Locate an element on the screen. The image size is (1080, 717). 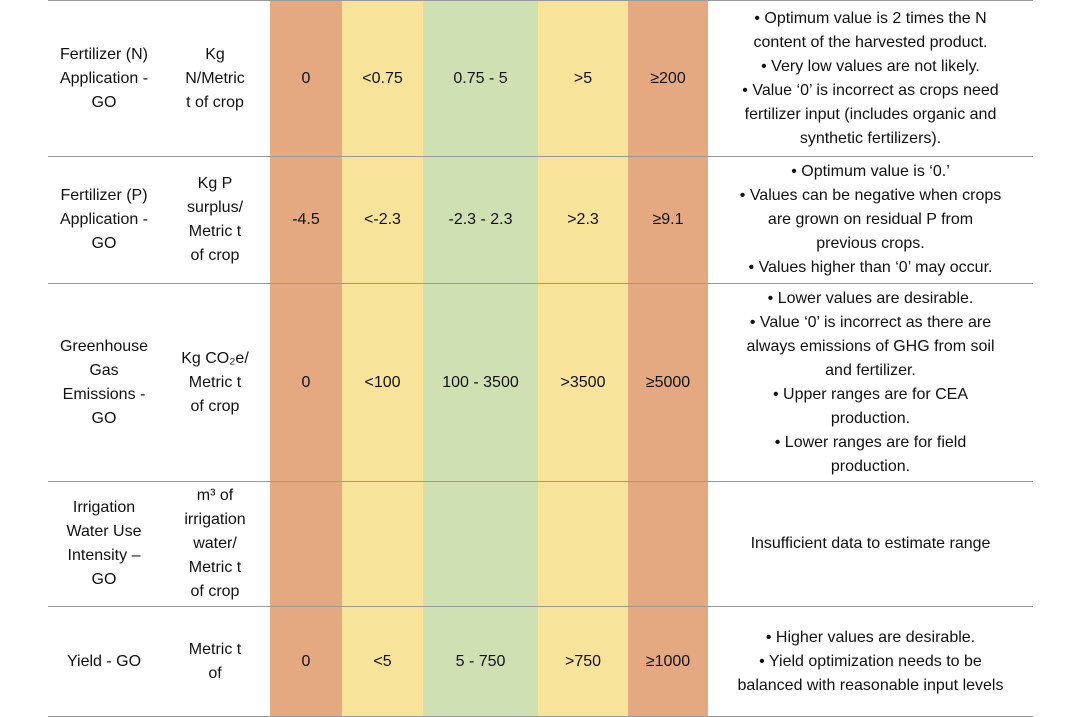
note-line: and fertilizer. is located at coordinates (870, 370).